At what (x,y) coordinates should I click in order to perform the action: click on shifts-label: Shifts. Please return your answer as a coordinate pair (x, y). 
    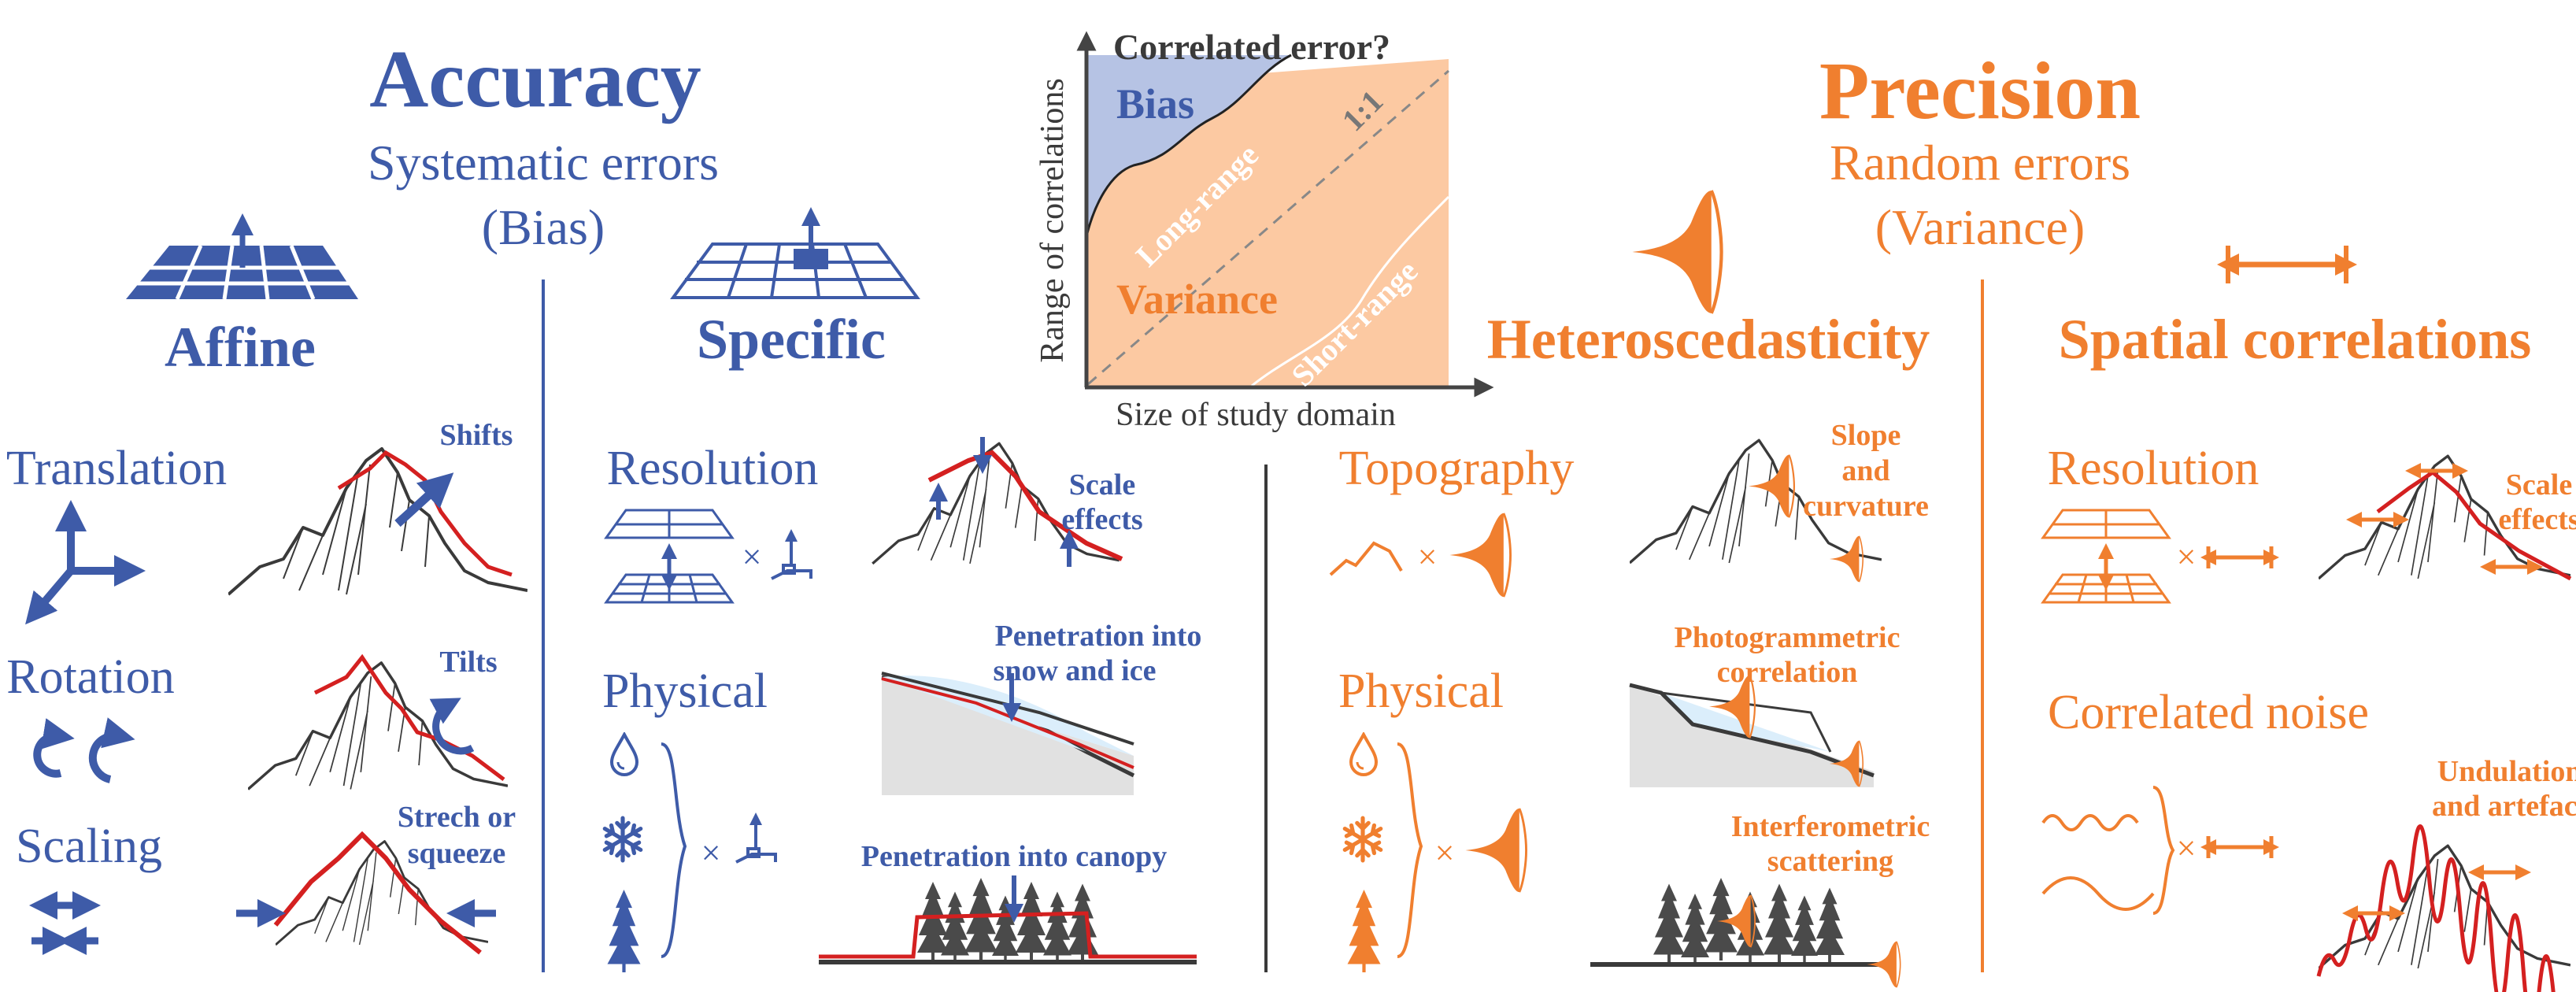
    Looking at the image, I should click on (476, 435).